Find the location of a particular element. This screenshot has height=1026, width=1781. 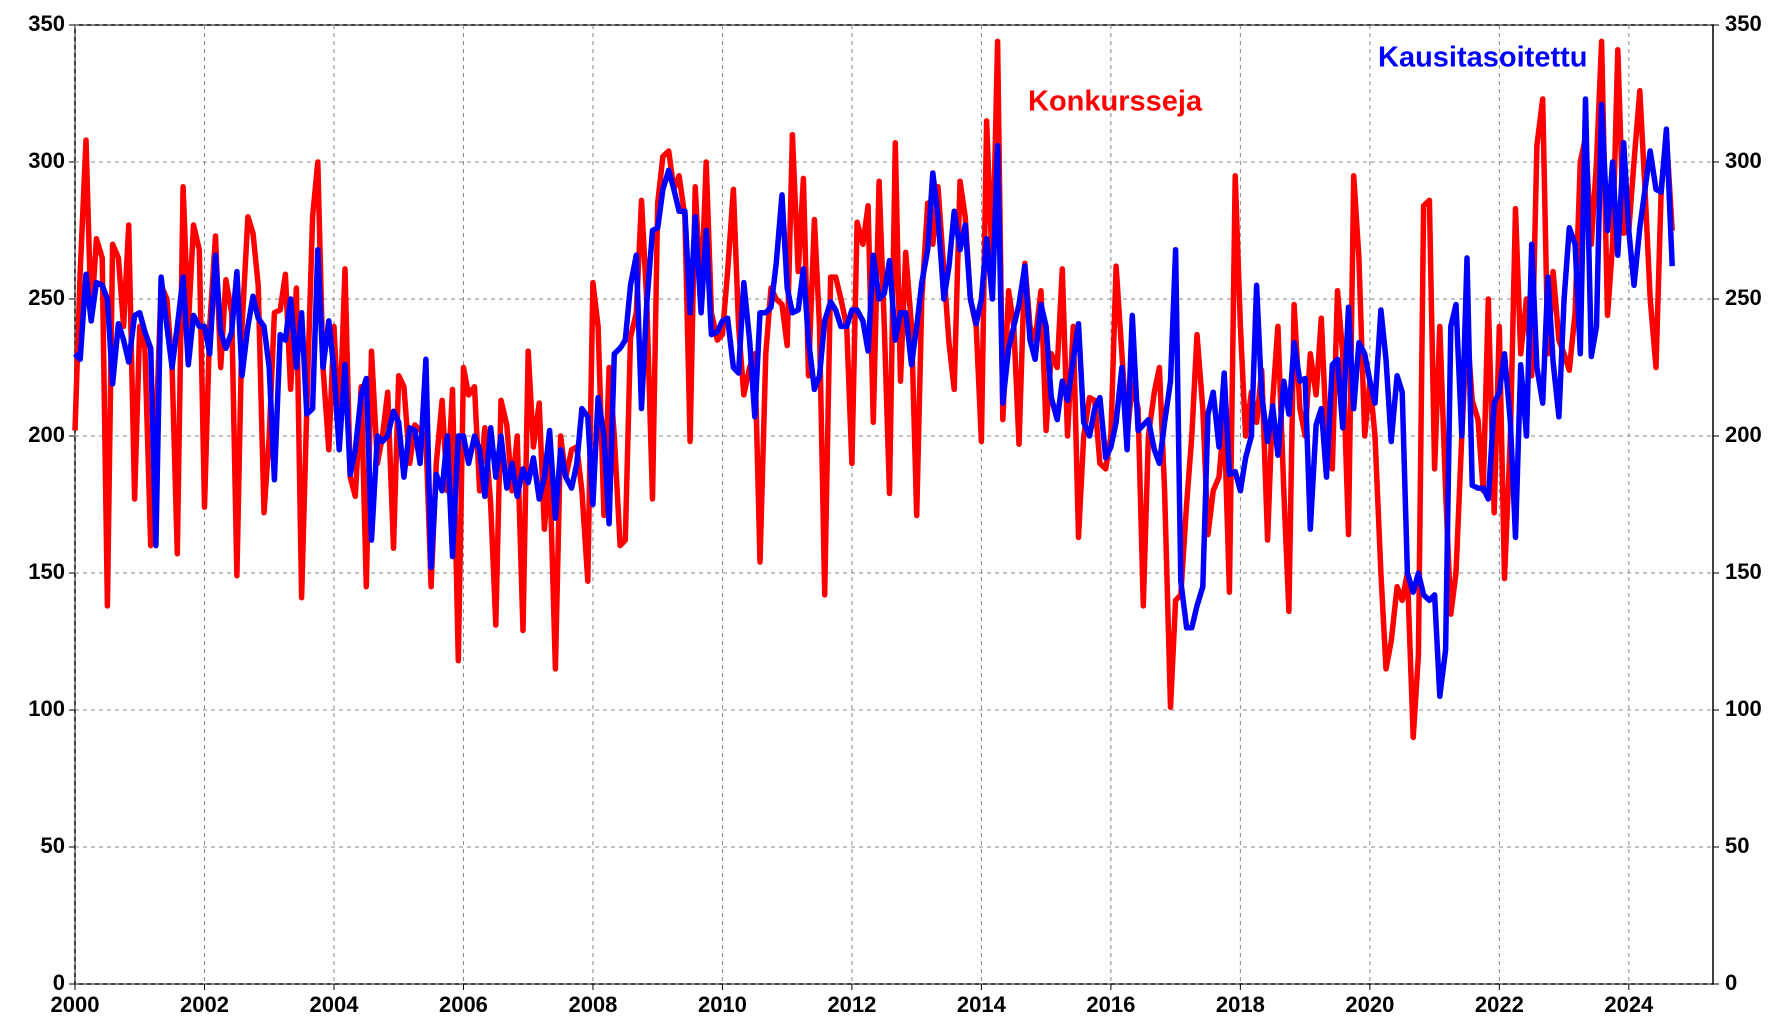

y-tick-label: 350 is located at coordinates (46, 23).